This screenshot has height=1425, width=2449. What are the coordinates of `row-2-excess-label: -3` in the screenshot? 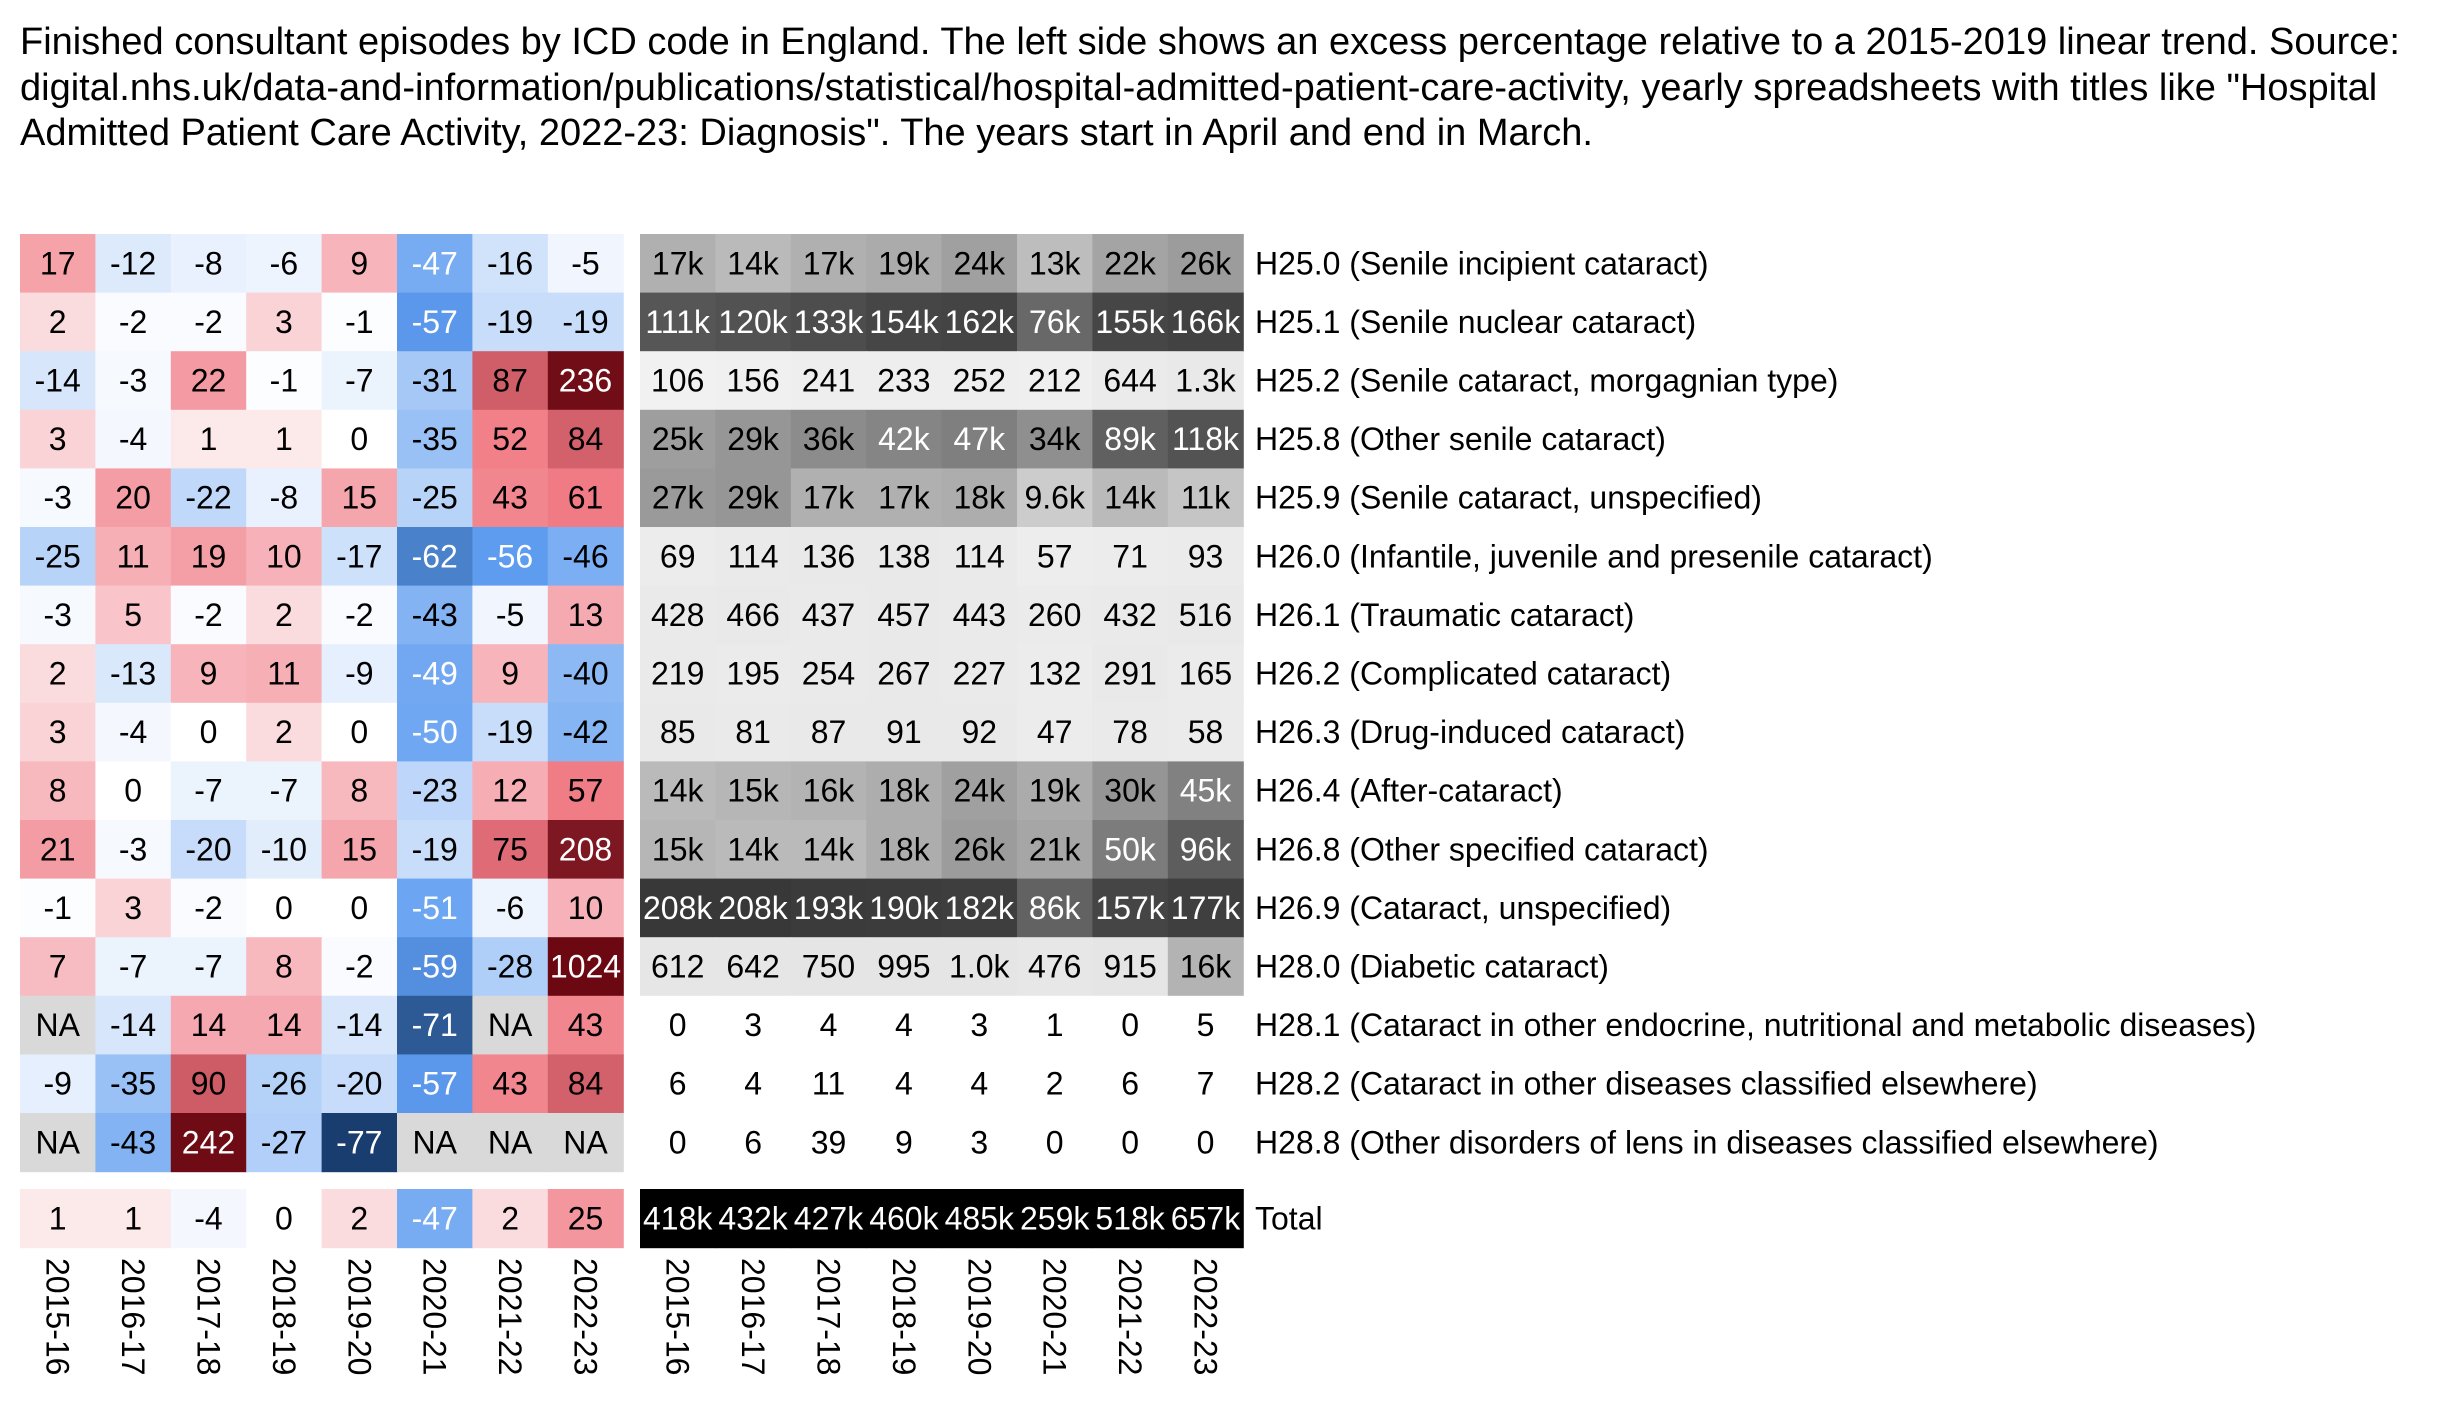 It's located at (133, 381).